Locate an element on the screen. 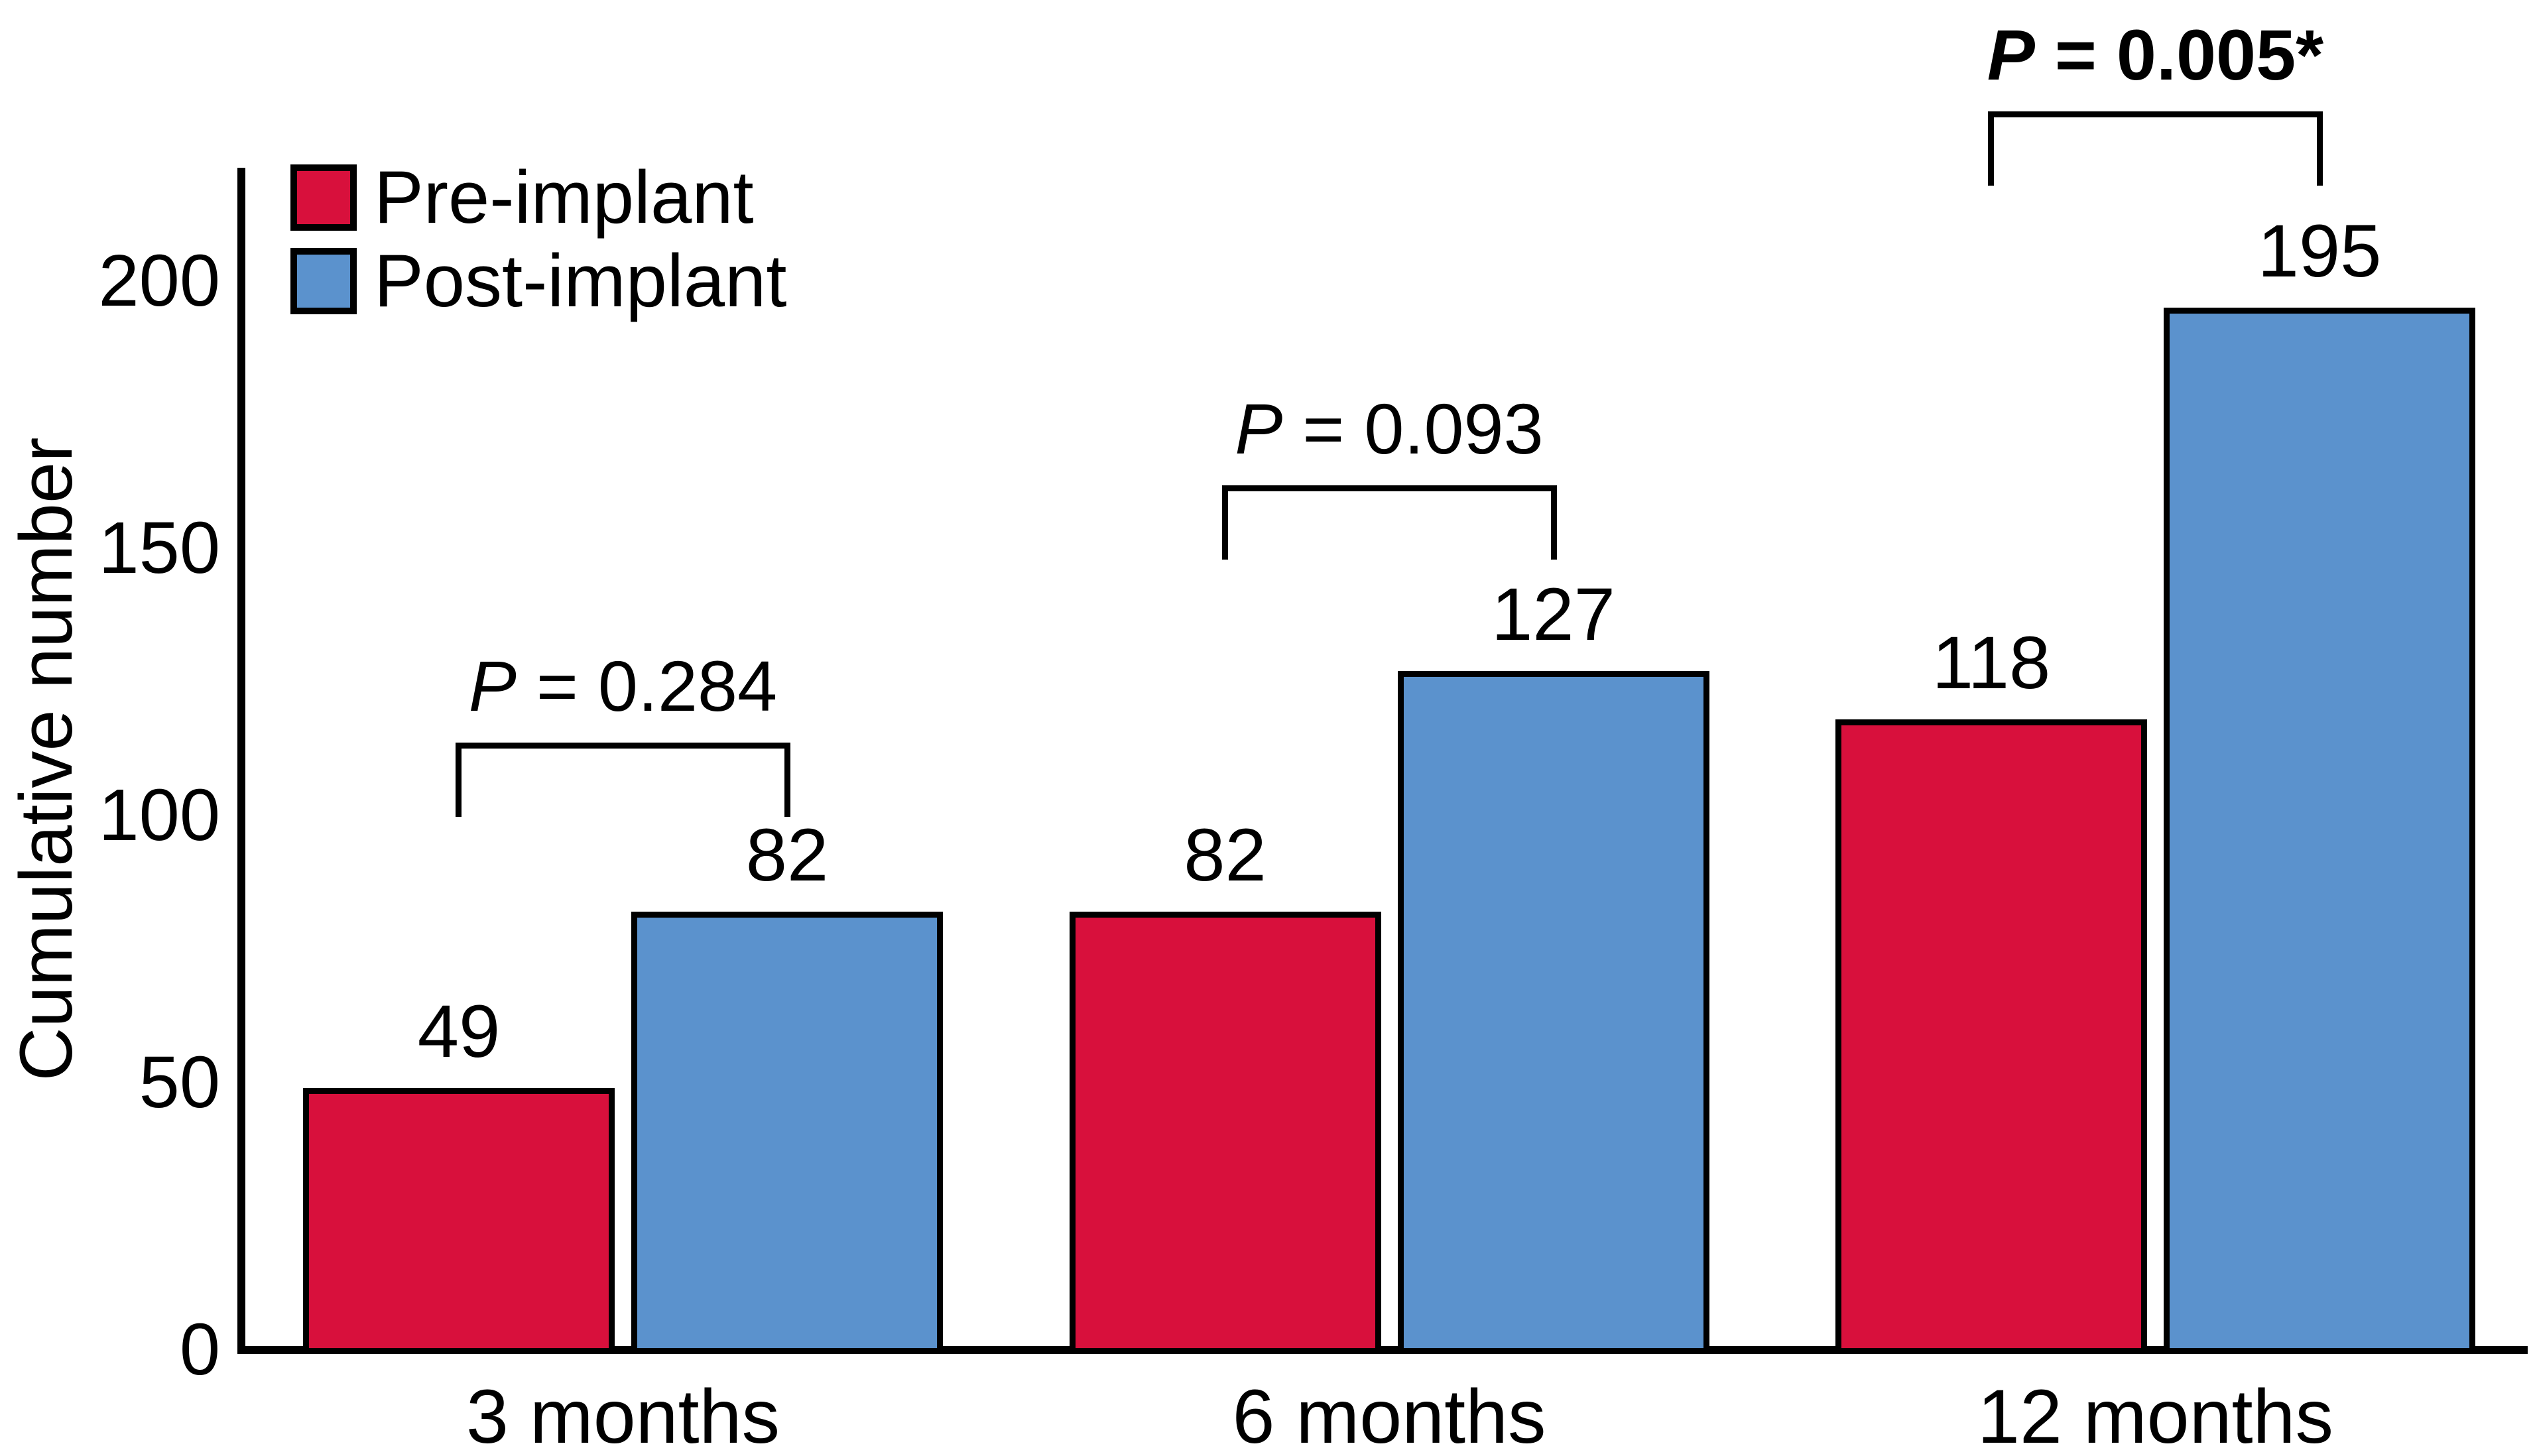 This screenshot has height=1456, width=2533. y-tick-label-200: 200 is located at coordinates (159, 281).